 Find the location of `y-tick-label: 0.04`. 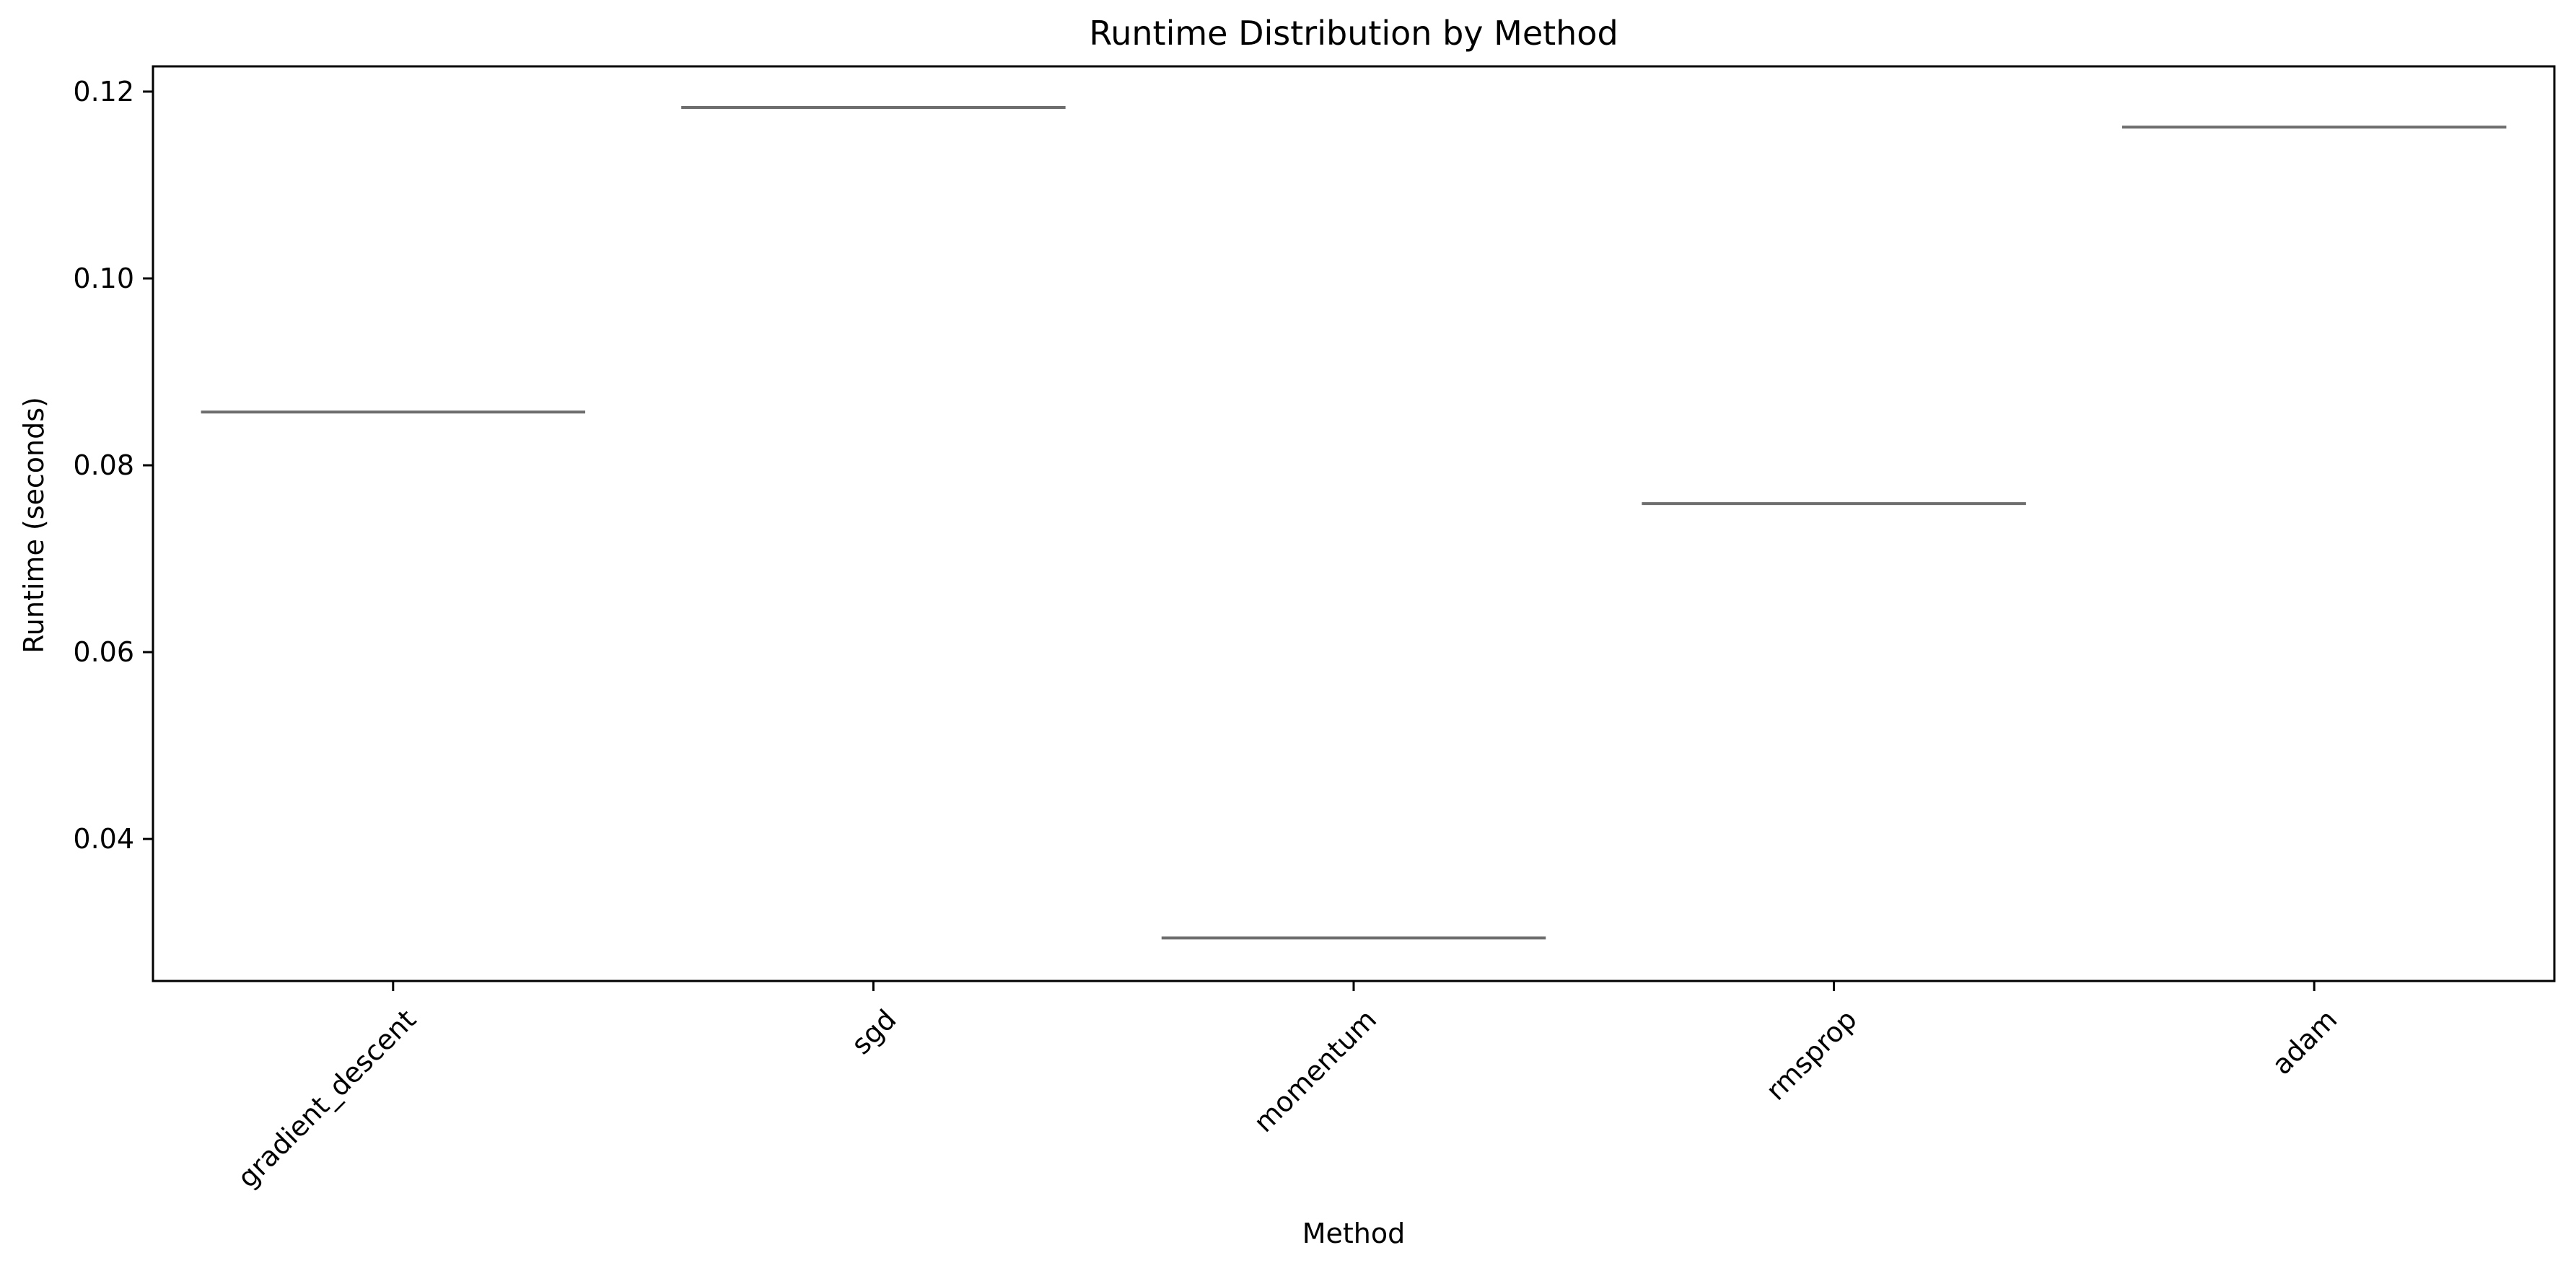

y-tick-label: 0.04 is located at coordinates (103, 839).